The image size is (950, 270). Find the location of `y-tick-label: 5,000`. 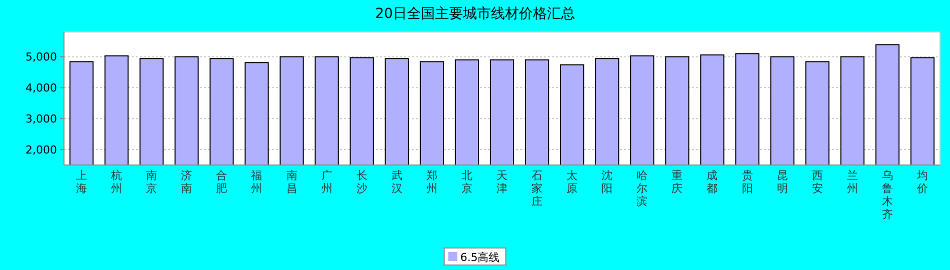

y-tick-label: 5,000 is located at coordinates (41, 57).